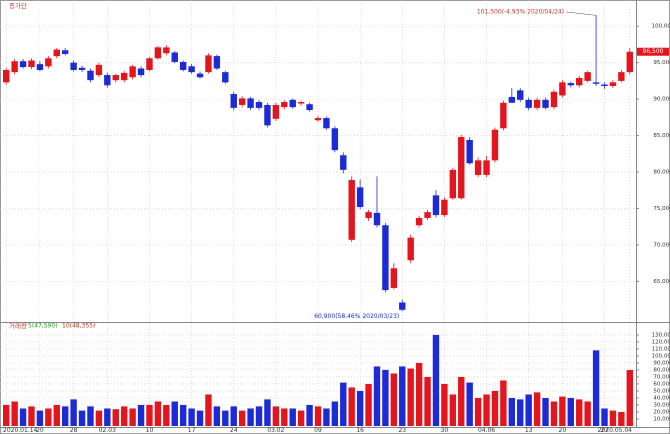 This screenshot has height=434, width=670. What do you see at coordinates (20, 430) in the screenshot?
I see `x-tick-label: 2020.01.14` at bounding box center [20, 430].